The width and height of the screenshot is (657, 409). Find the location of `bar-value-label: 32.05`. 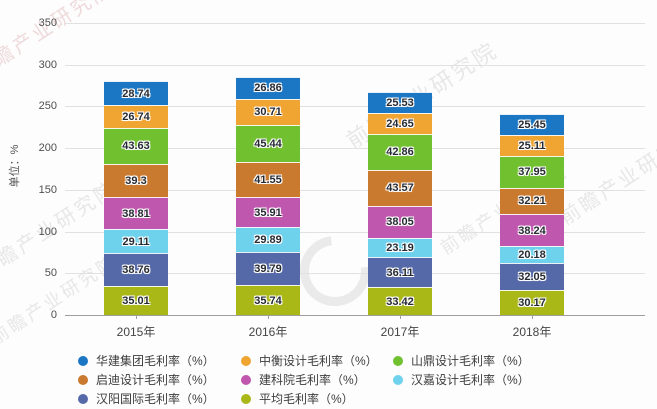

bar-value-label: 32.05 is located at coordinates (532, 276).